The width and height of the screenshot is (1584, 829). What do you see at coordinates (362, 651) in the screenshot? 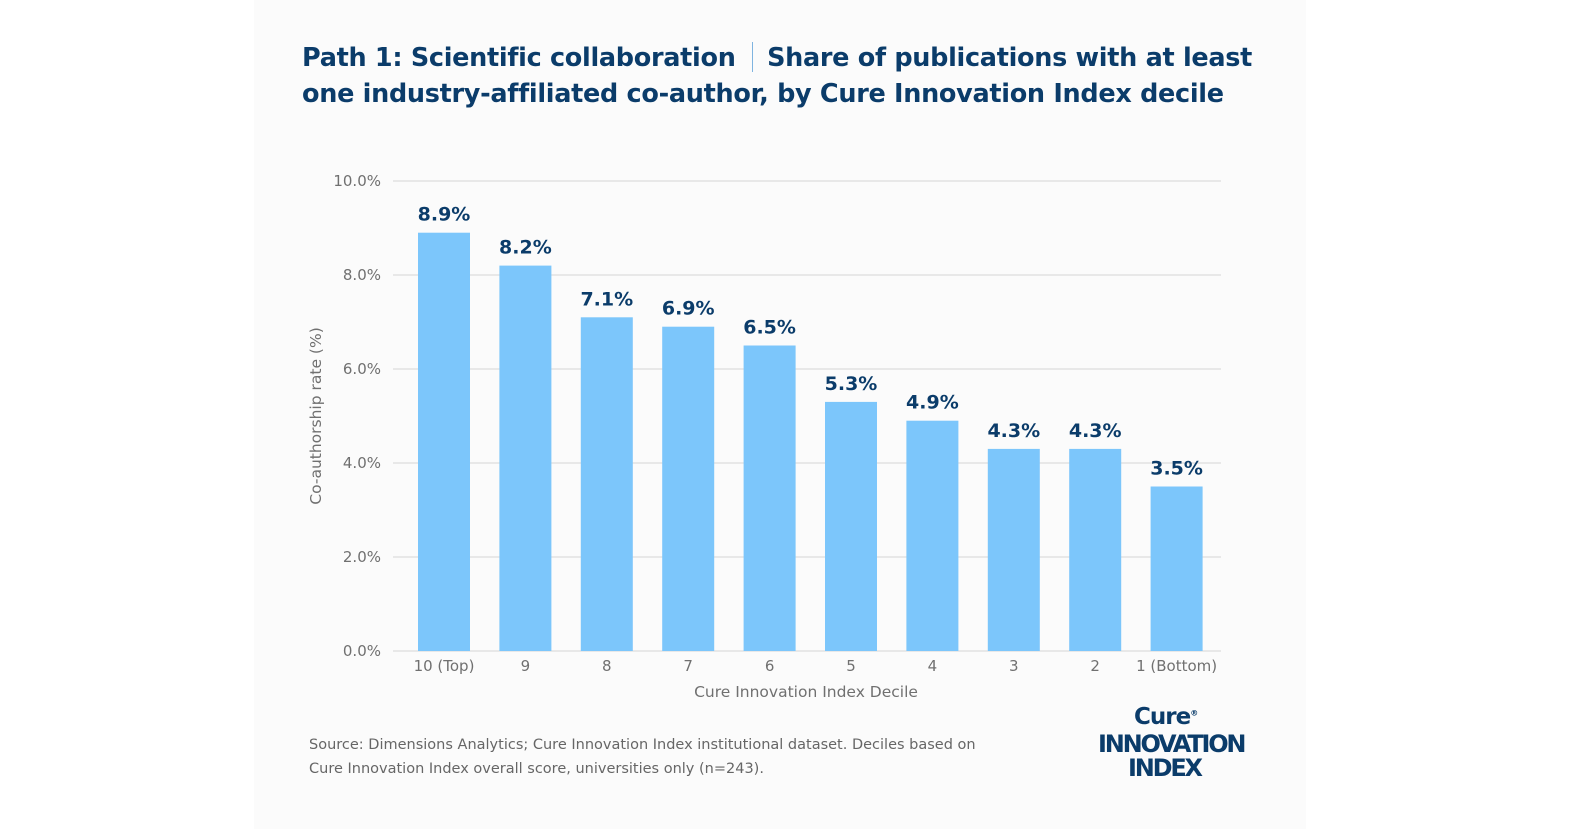
I see `y-tick-label: 0.0%` at bounding box center [362, 651].